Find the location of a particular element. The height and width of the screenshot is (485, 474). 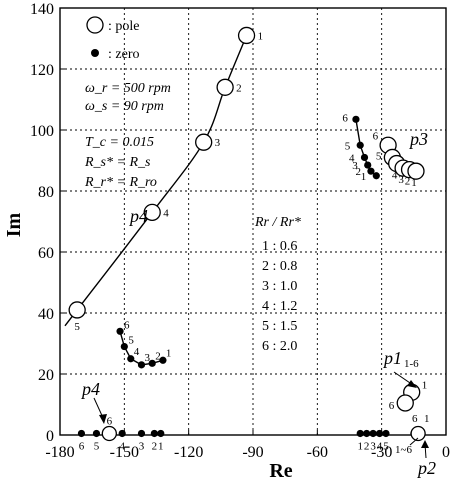

ratio-row-4: 4 : 1.2 is located at coordinates (279, 306).